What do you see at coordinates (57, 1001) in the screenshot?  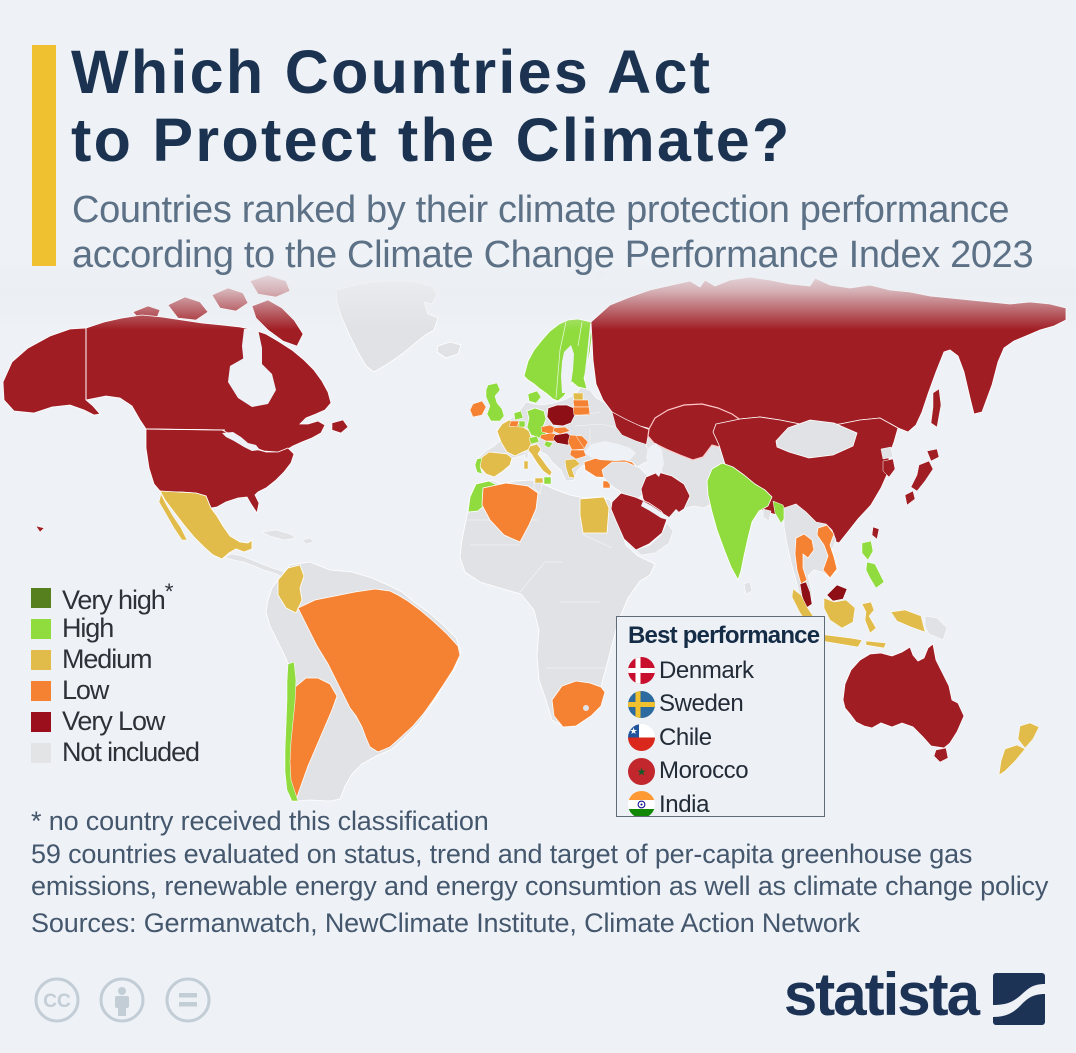 I see `svg-text: CC` at bounding box center [57, 1001].